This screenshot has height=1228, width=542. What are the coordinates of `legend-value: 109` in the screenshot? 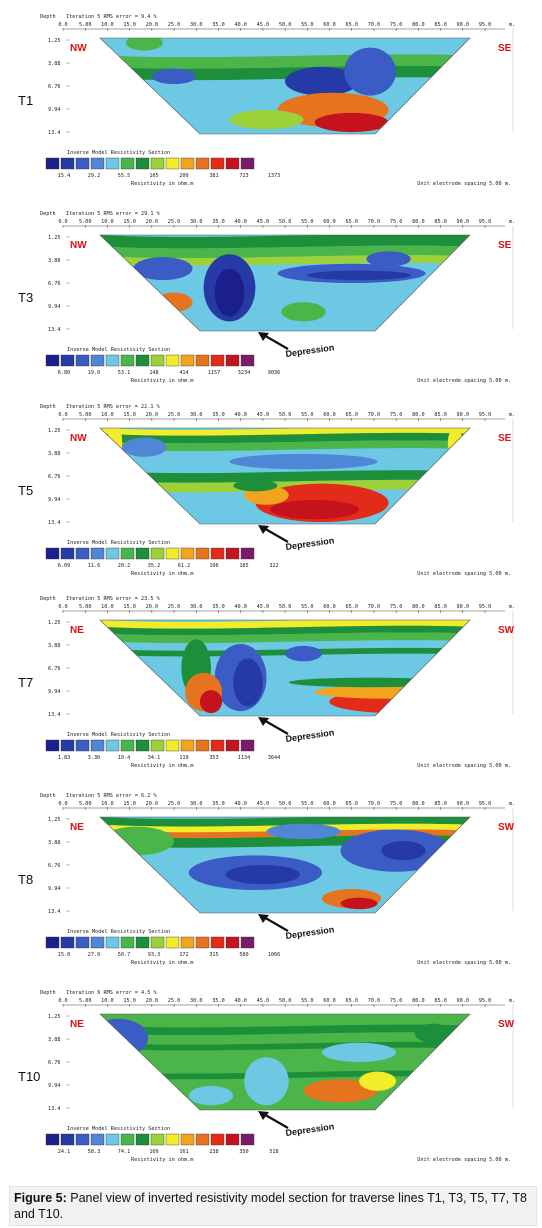 It's located at (153, 1152).